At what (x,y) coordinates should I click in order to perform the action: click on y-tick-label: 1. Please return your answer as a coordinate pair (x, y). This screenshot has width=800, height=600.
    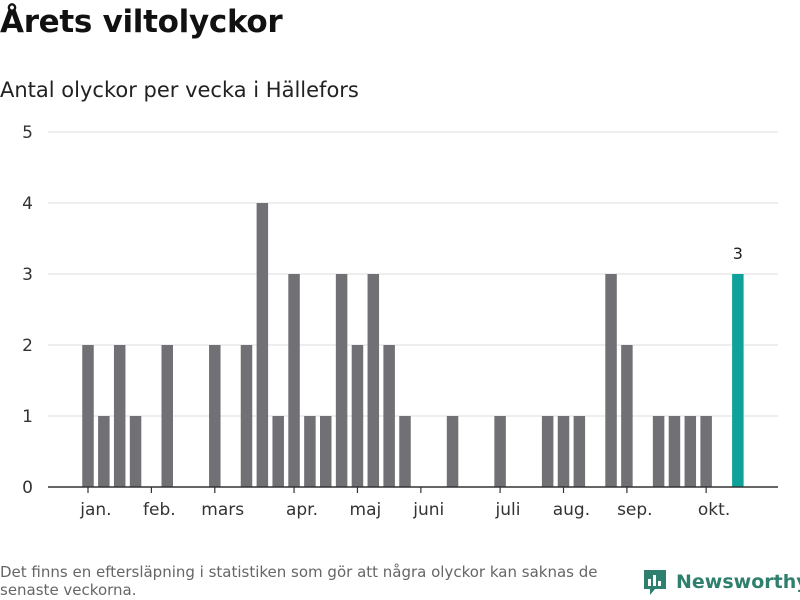
    Looking at the image, I should click on (27, 417).